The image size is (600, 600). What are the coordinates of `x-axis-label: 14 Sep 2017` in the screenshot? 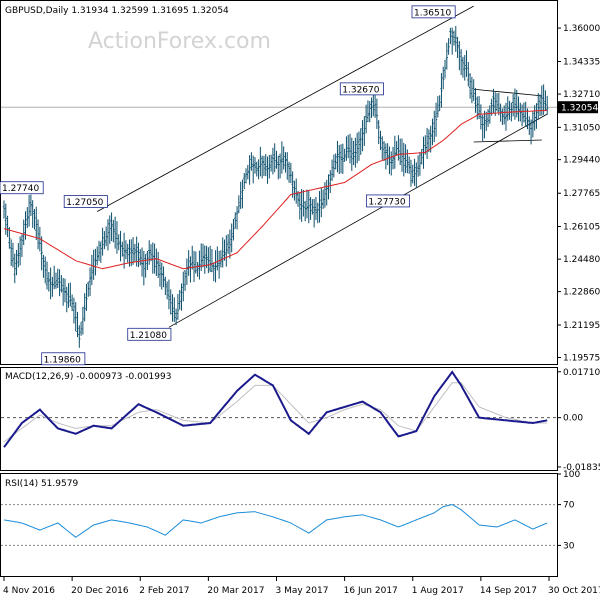 It's located at (508, 591).